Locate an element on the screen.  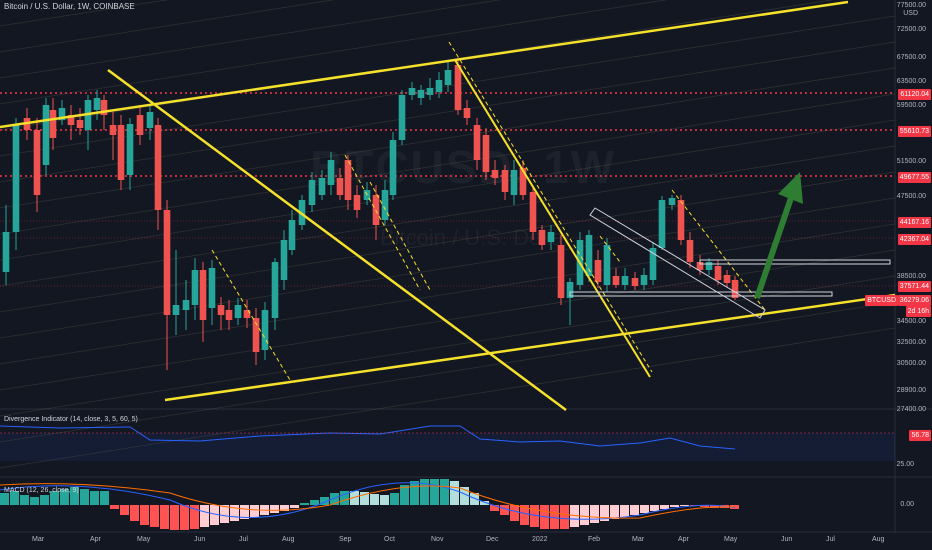
time-axis-label: Mar is located at coordinates (638, 539).